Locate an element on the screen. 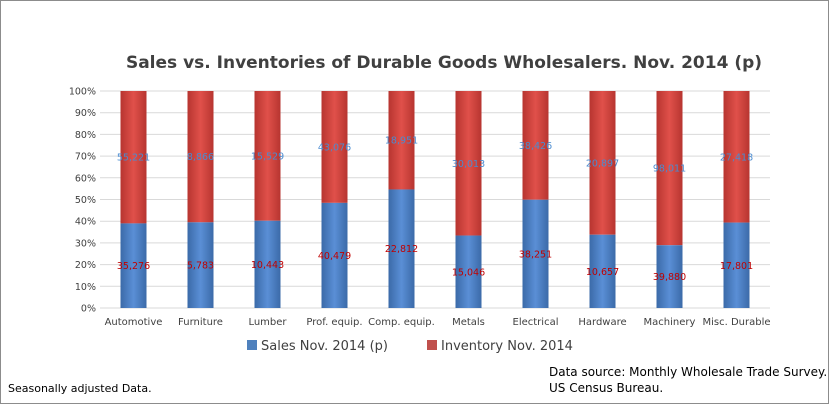  x-category-label: Misc. Durable is located at coordinates (736, 322).